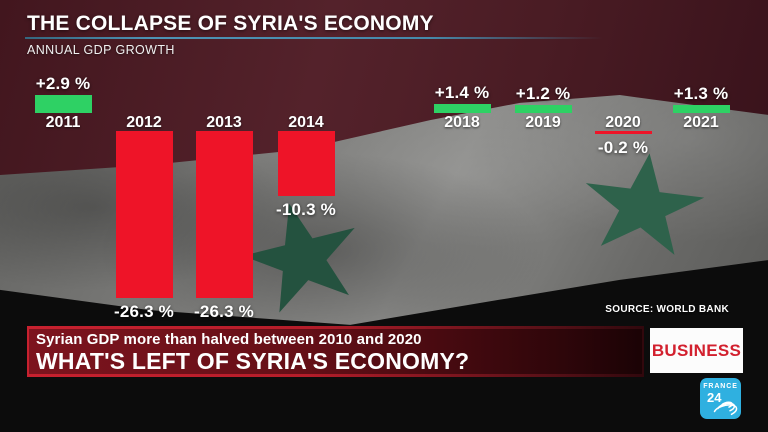 Image resolution: width=768 pixels, height=432 pixels. Describe the element at coordinates (224, 311) in the screenshot. I see `value-label-2013: -26.3 %` at that location.